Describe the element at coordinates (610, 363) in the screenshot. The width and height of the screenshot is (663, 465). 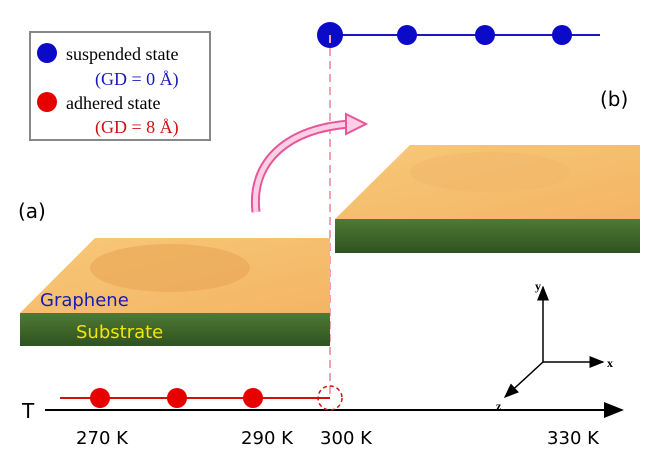
I see `axis-label: x` at that location.